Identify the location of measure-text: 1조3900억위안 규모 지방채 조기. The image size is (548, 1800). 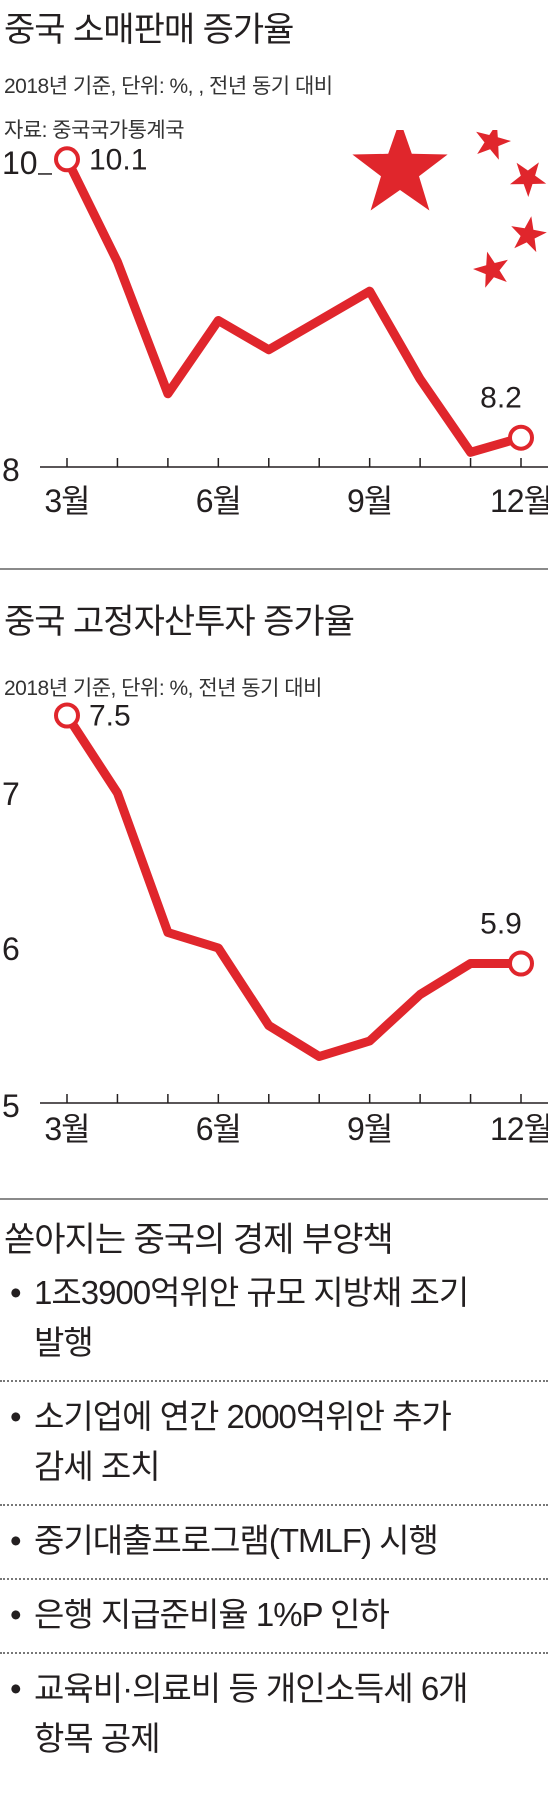
(251, 1292).